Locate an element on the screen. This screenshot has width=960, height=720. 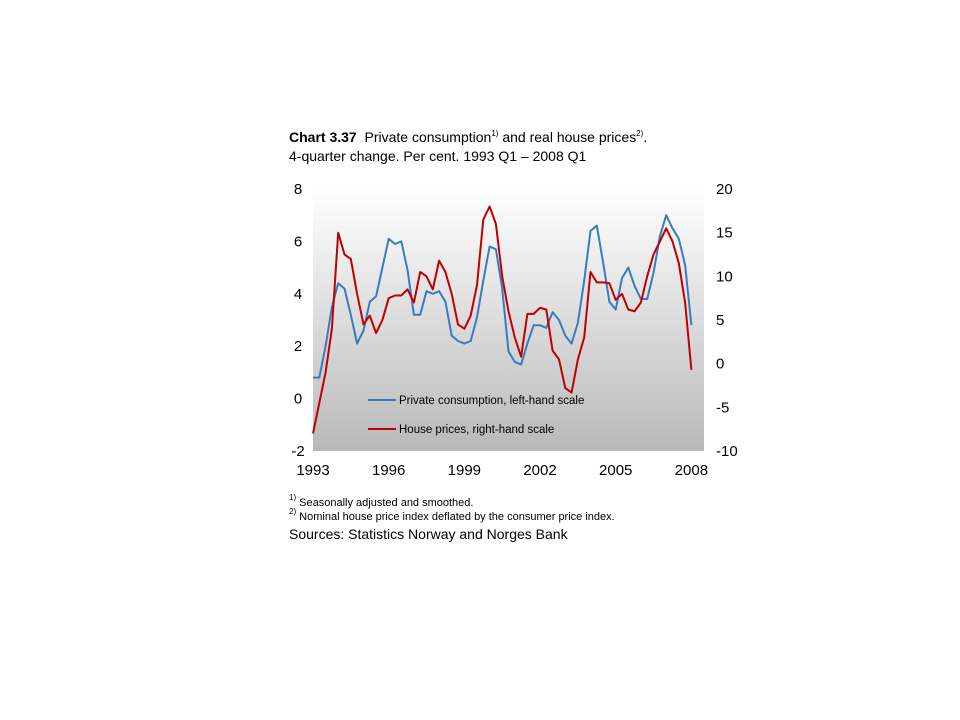
x-tick-label: 1996 is located at coordinates (388, 470).